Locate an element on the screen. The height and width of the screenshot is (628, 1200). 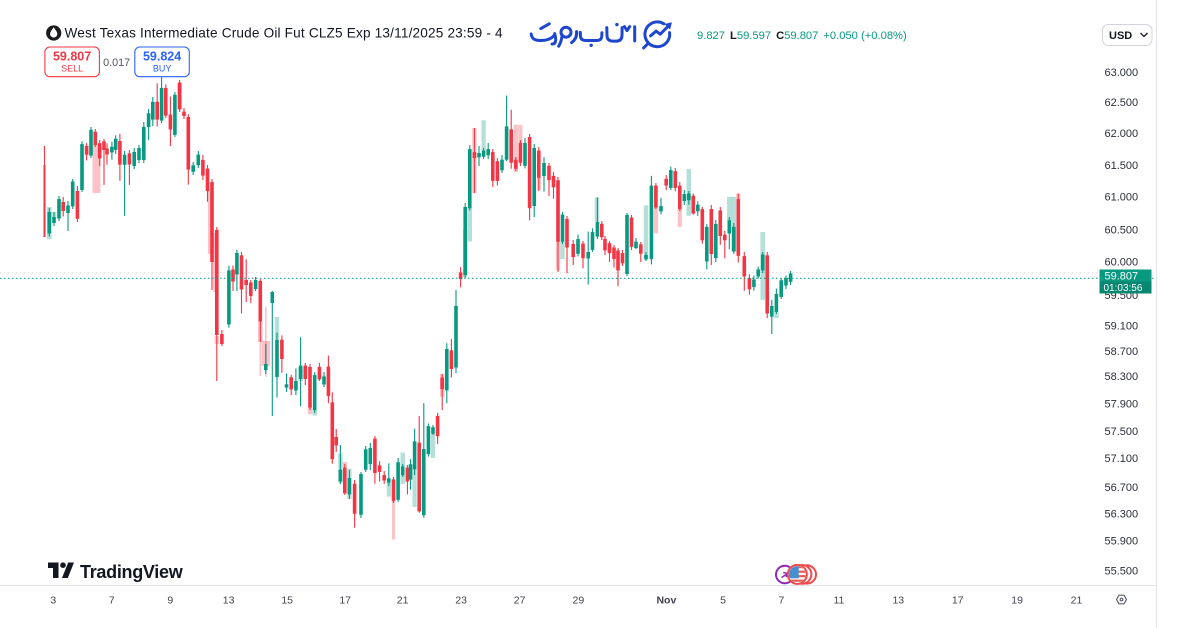
svg-text: 60.500 is located at coordinates (1122, 231).